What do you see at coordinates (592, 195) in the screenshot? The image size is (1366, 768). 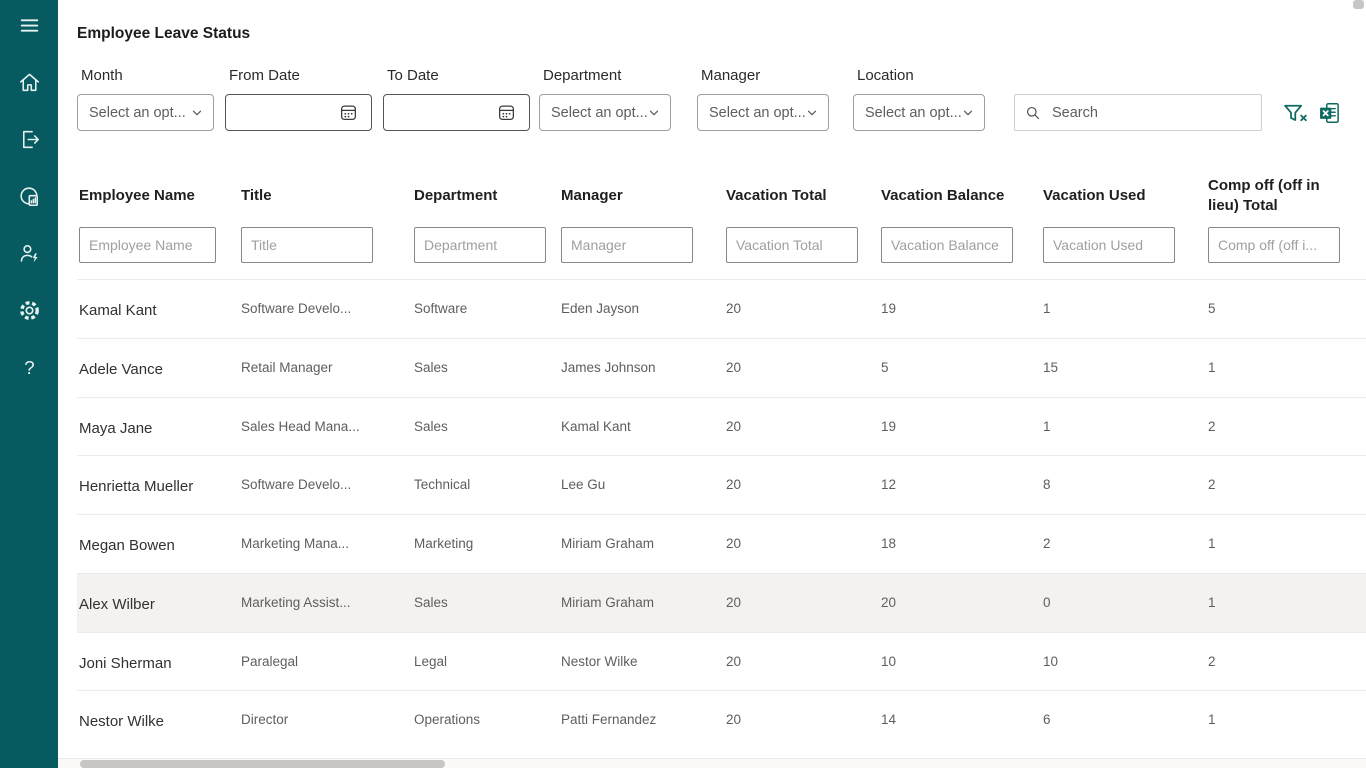 I see `column-header-manager: Manager` at bounding box center [592, 195].